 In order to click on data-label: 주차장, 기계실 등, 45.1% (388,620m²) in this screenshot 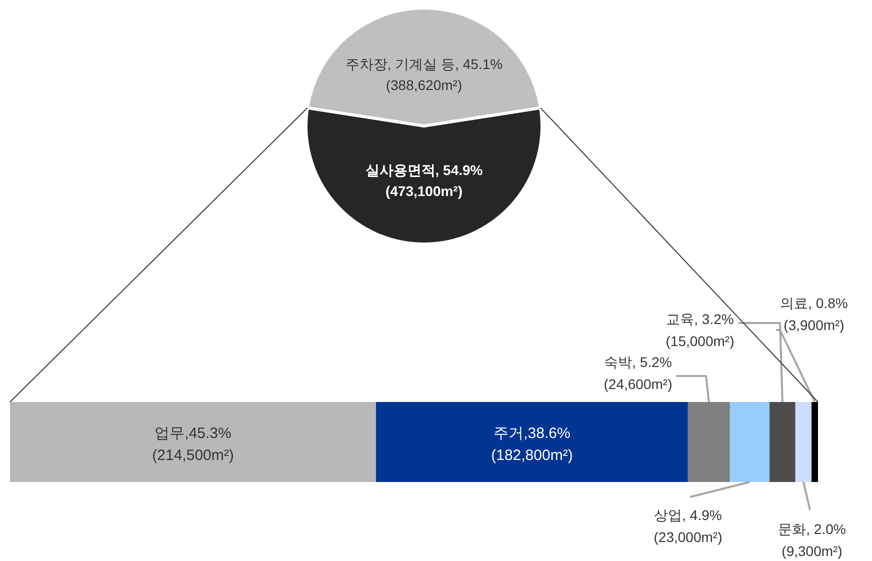, I will do `click(424, 74)`.